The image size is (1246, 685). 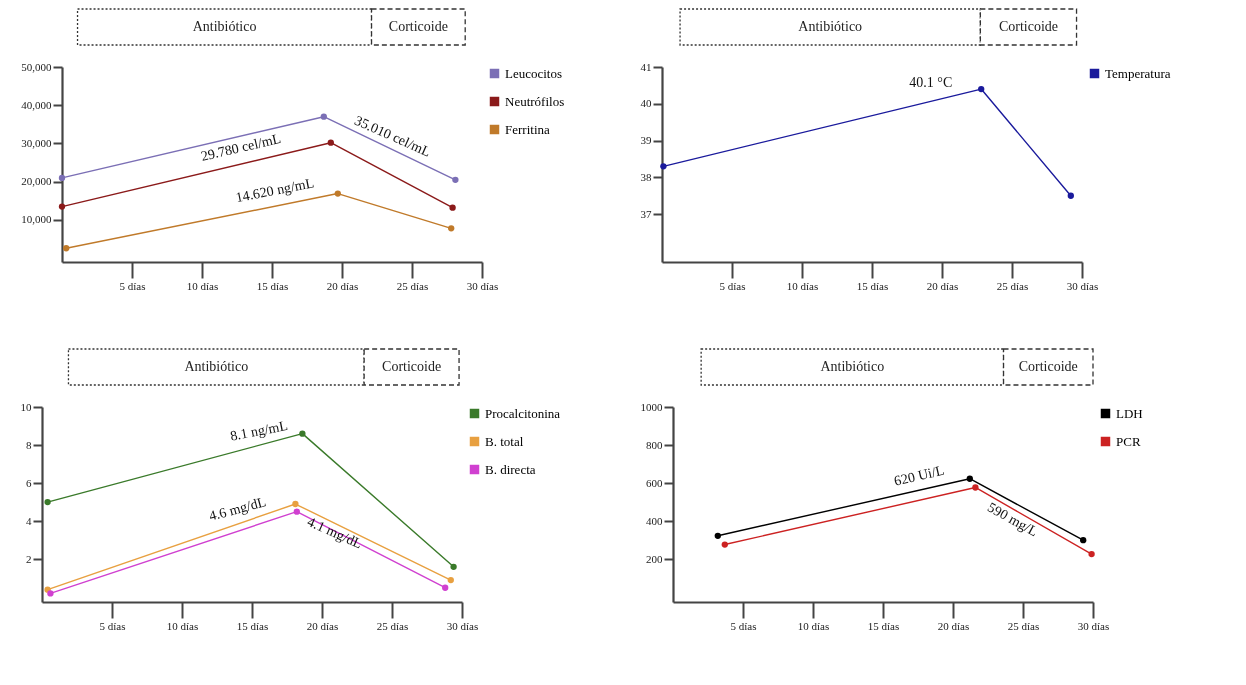 What do you see at coordinates (36, 142) in the screenshot?
I see `y-tick-label: 30,000` at bounding box center [36, 142].